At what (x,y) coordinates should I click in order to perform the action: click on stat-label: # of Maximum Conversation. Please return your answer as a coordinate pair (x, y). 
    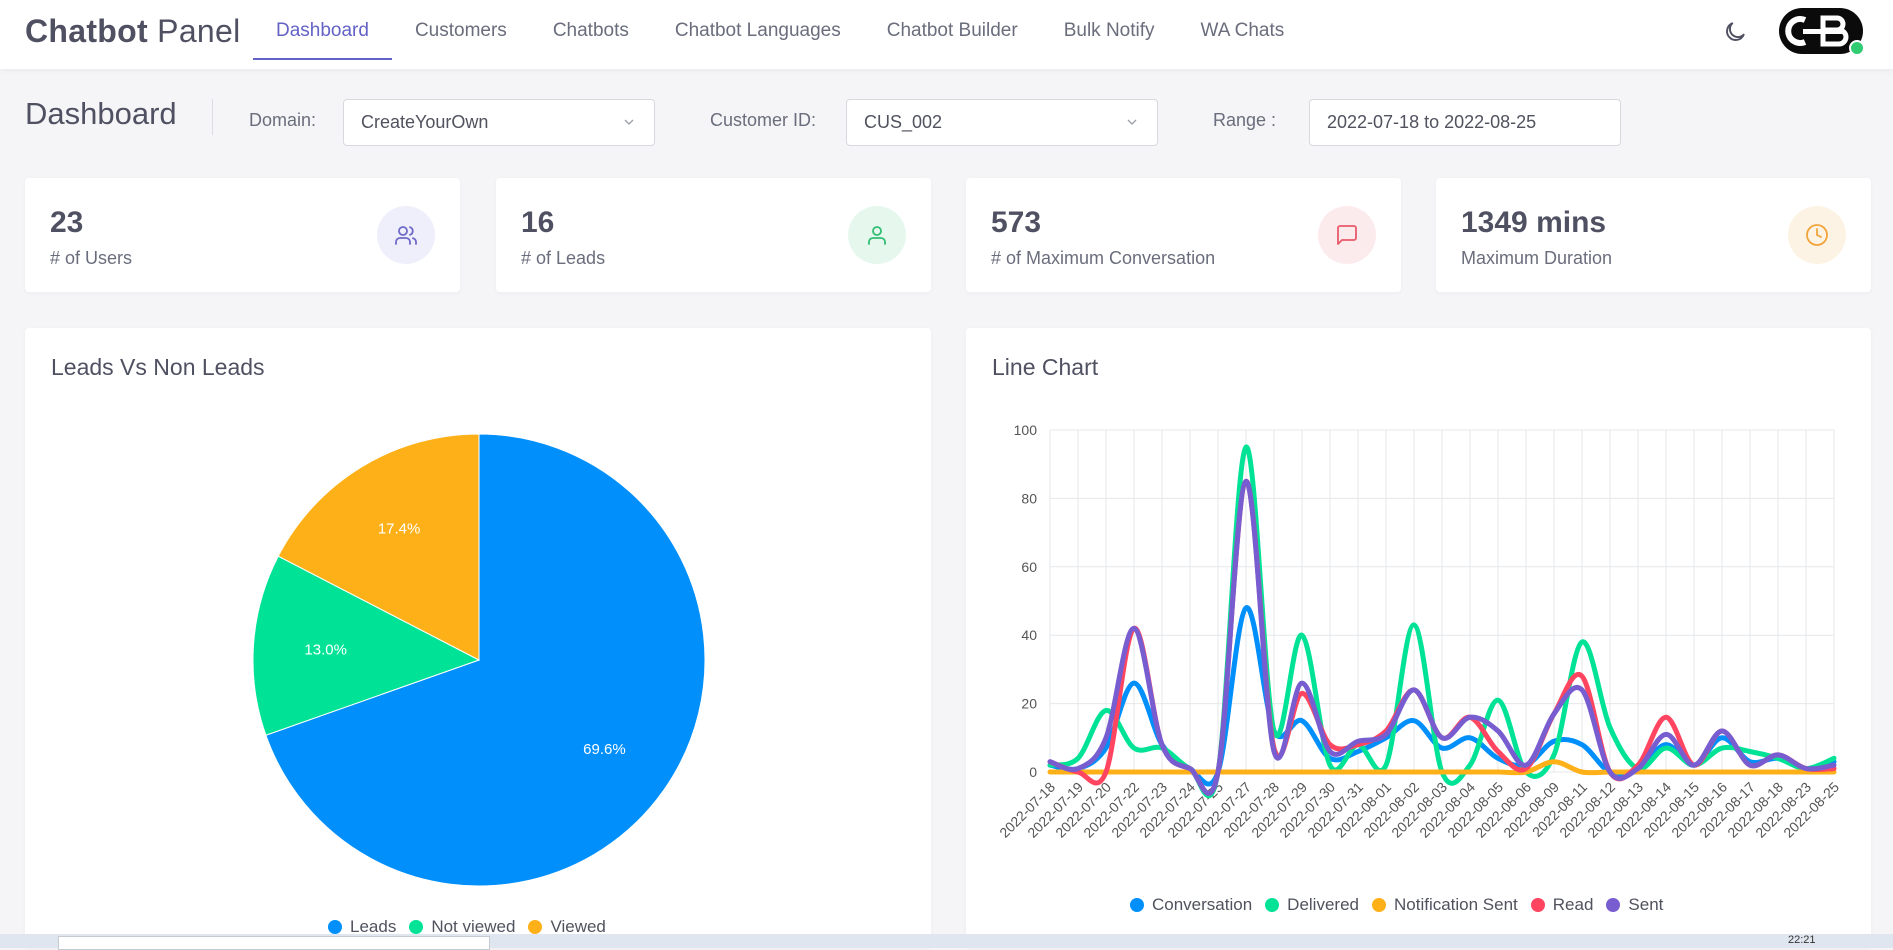
    Looking at the image, I should click on (1103, 258).